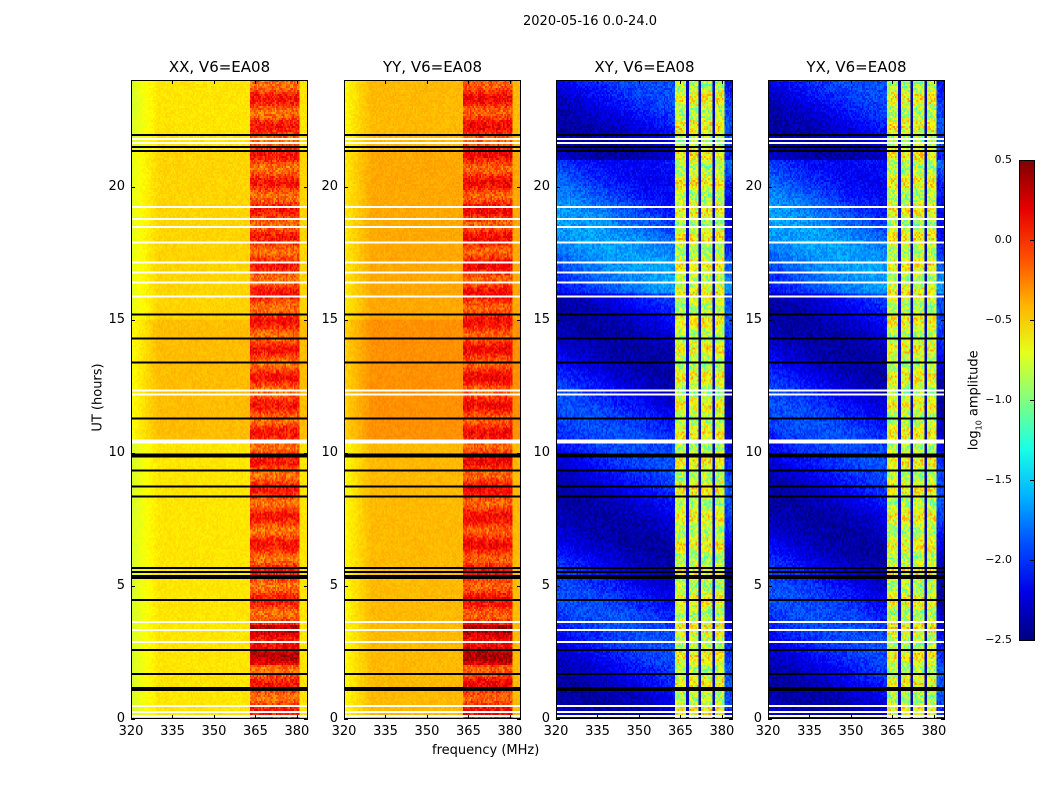 The image size is (1050, 800). Describe the element at coordinates (432, 67) in the screenshot. I see `panel-title: YY, V6=EA08` at that location.